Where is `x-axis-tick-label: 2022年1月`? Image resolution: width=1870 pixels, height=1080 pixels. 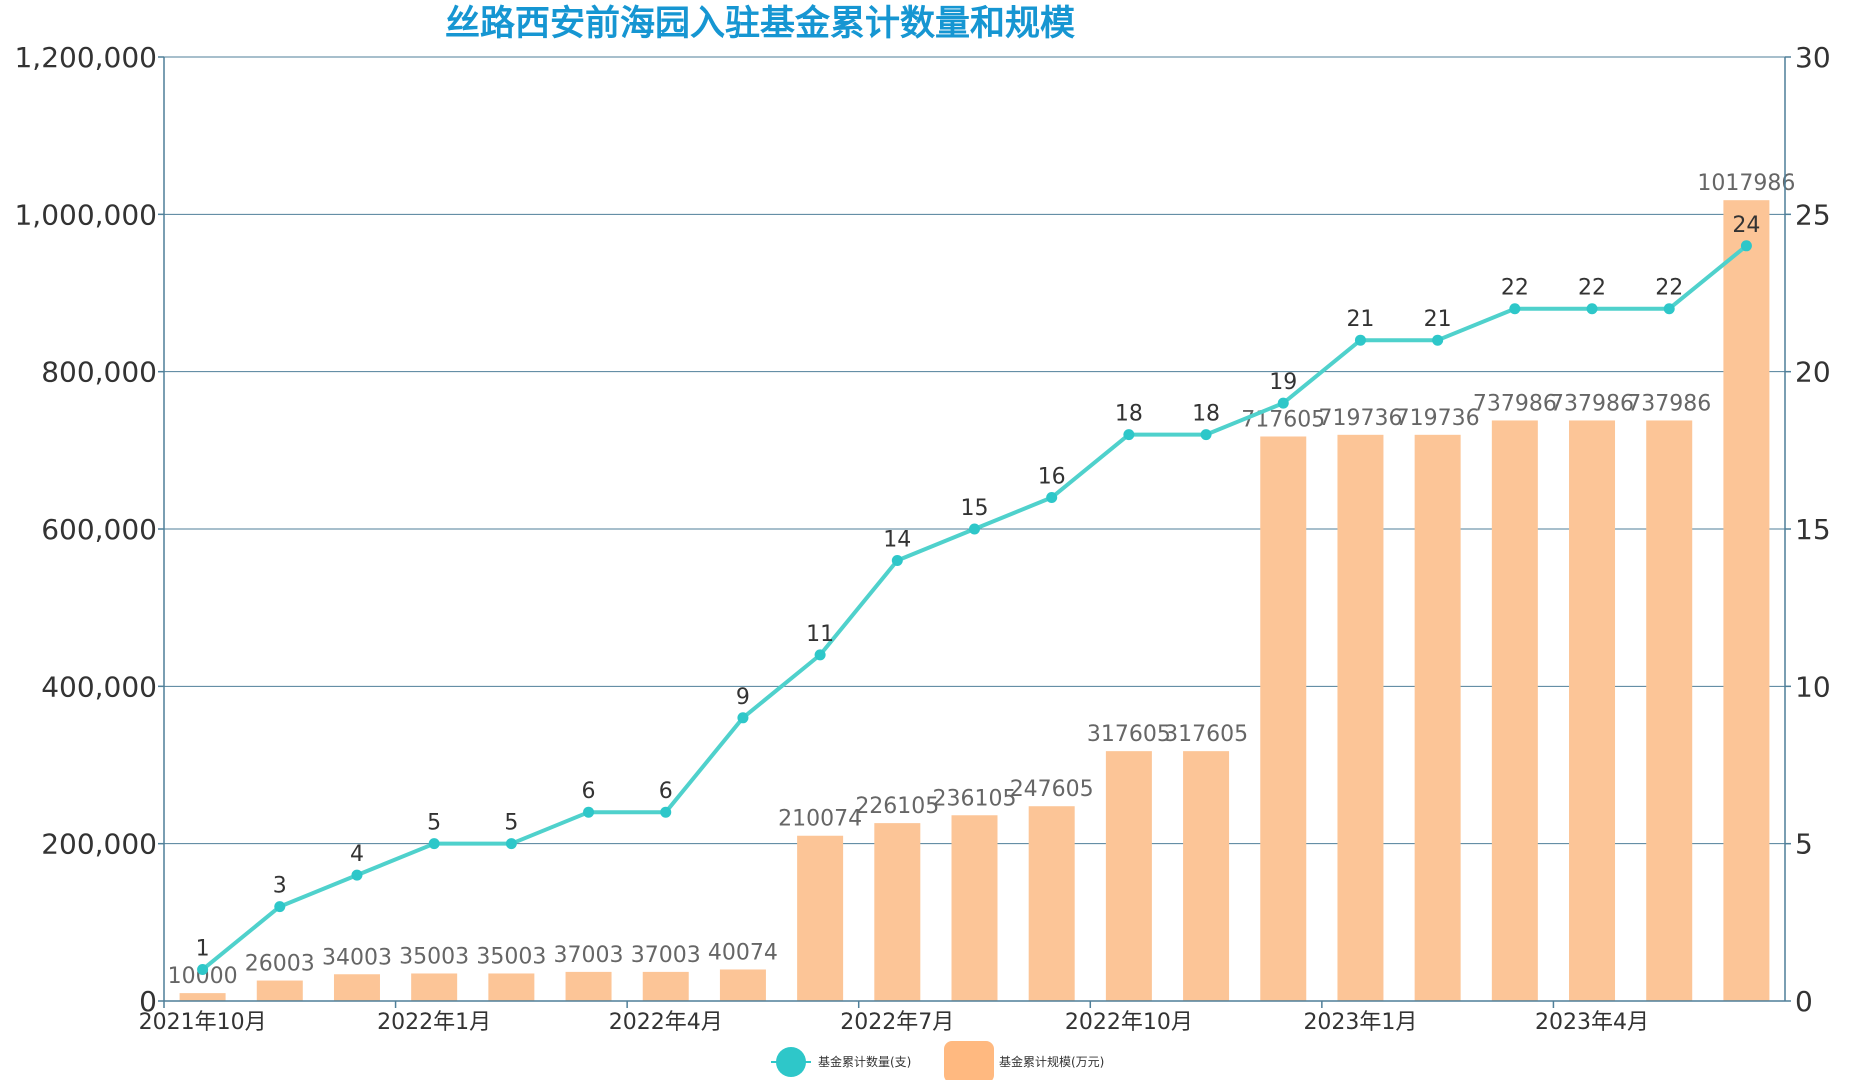 x-axis-tick-label: 2022年1月 is located at coordinates (434, 1022).